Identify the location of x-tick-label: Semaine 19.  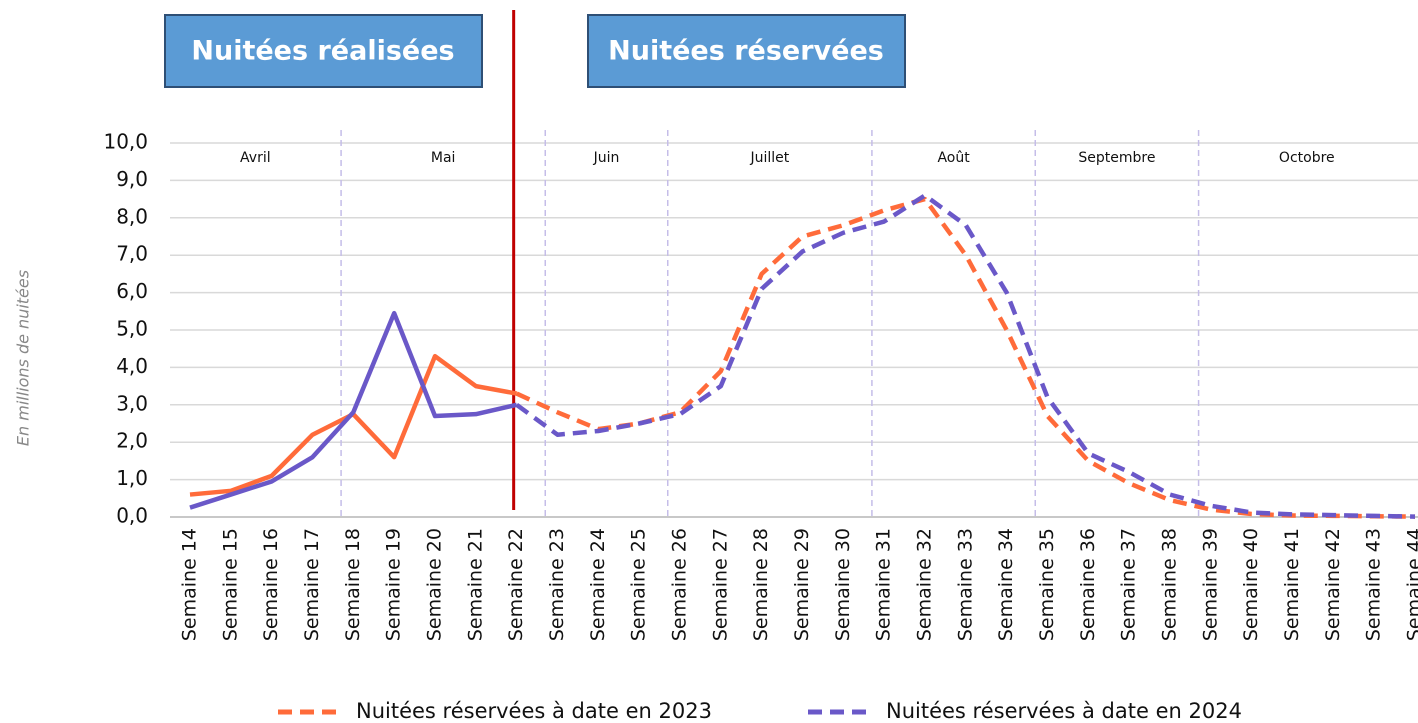
(394, 584).